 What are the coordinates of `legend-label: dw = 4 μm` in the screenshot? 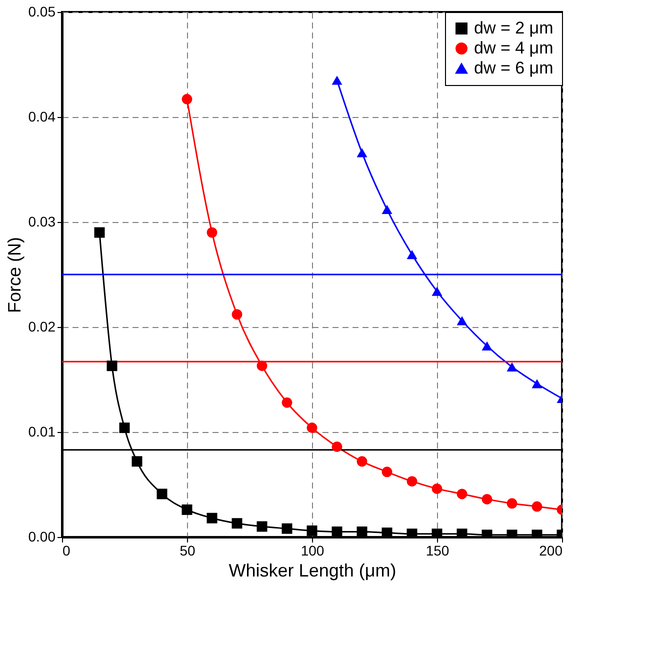 It's located at (514, 48).